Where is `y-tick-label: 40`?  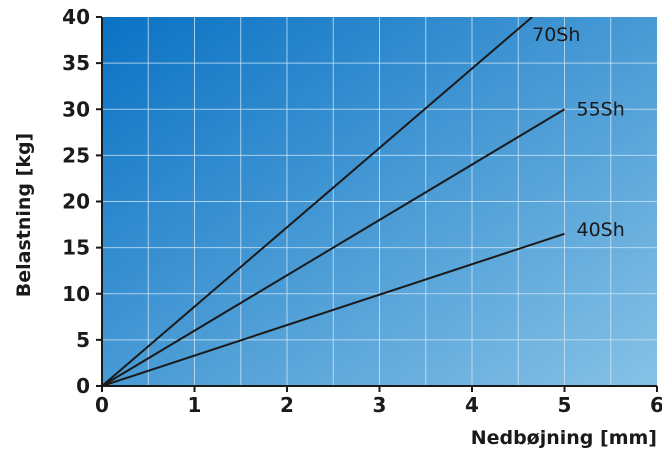 y-tick-label: 40 is located at coordinates (76, 17).